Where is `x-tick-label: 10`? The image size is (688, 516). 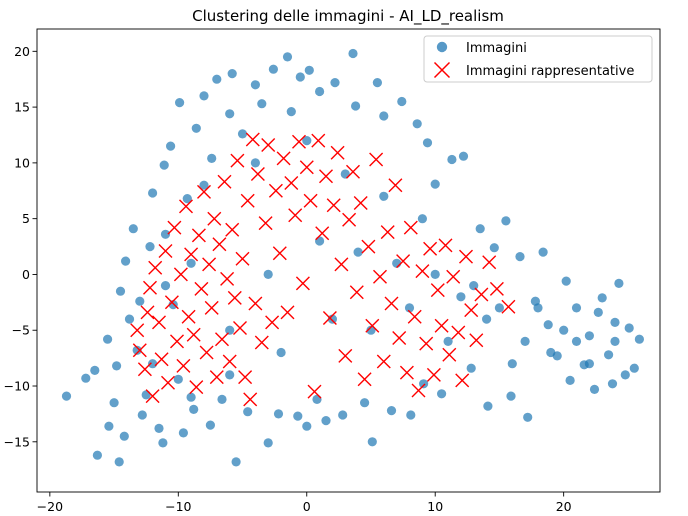
x-tick-label: 10 is located at coordinates (435, 506).